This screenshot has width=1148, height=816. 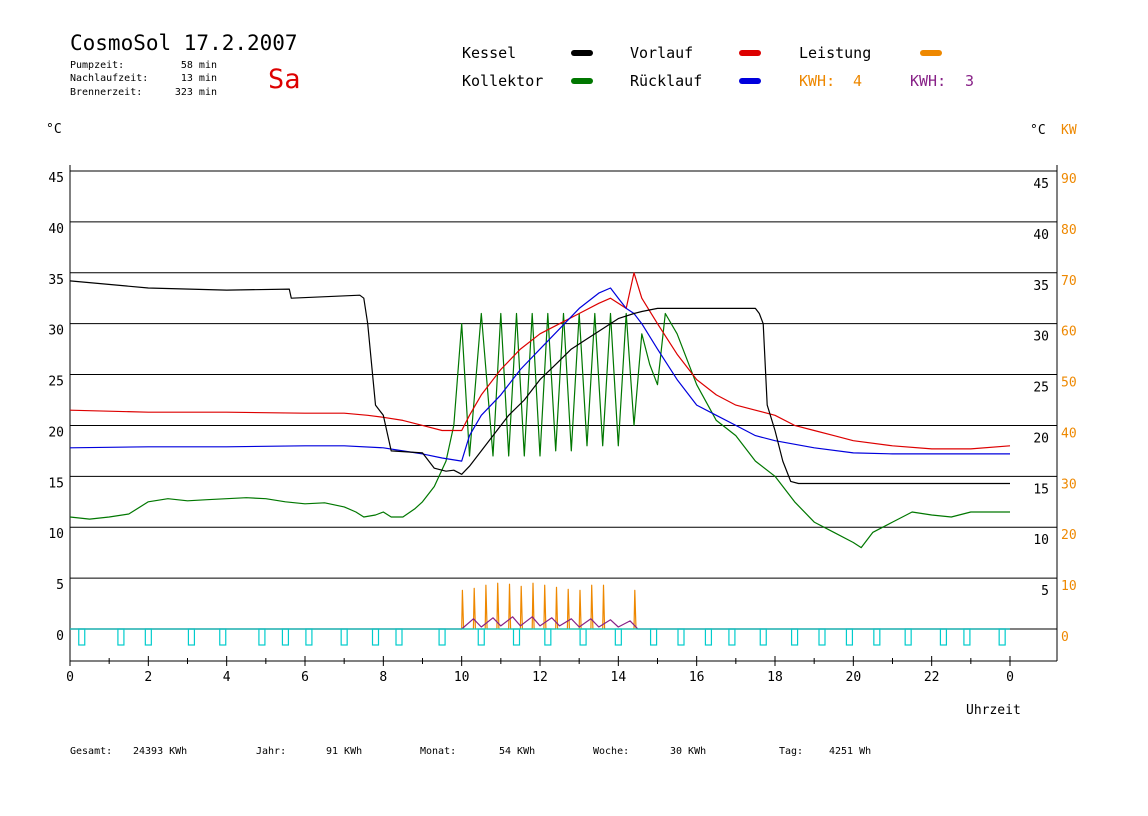 I want to click on y-tick-label-left: 10, so click(x=56, y=534).